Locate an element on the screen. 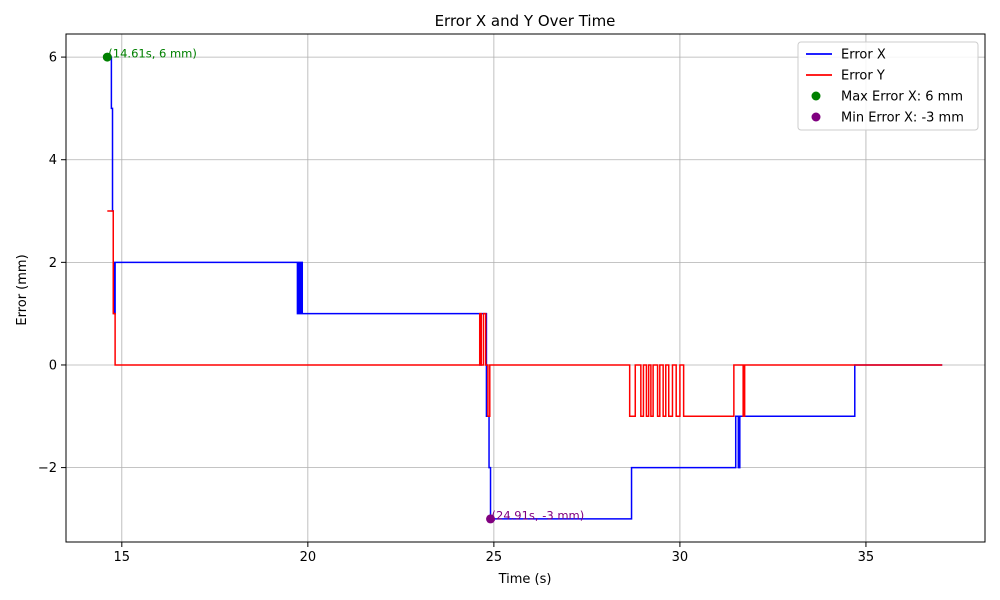 The image size is (1000, 600). x-tick-label: 15 is located at coordinates (122, 557).